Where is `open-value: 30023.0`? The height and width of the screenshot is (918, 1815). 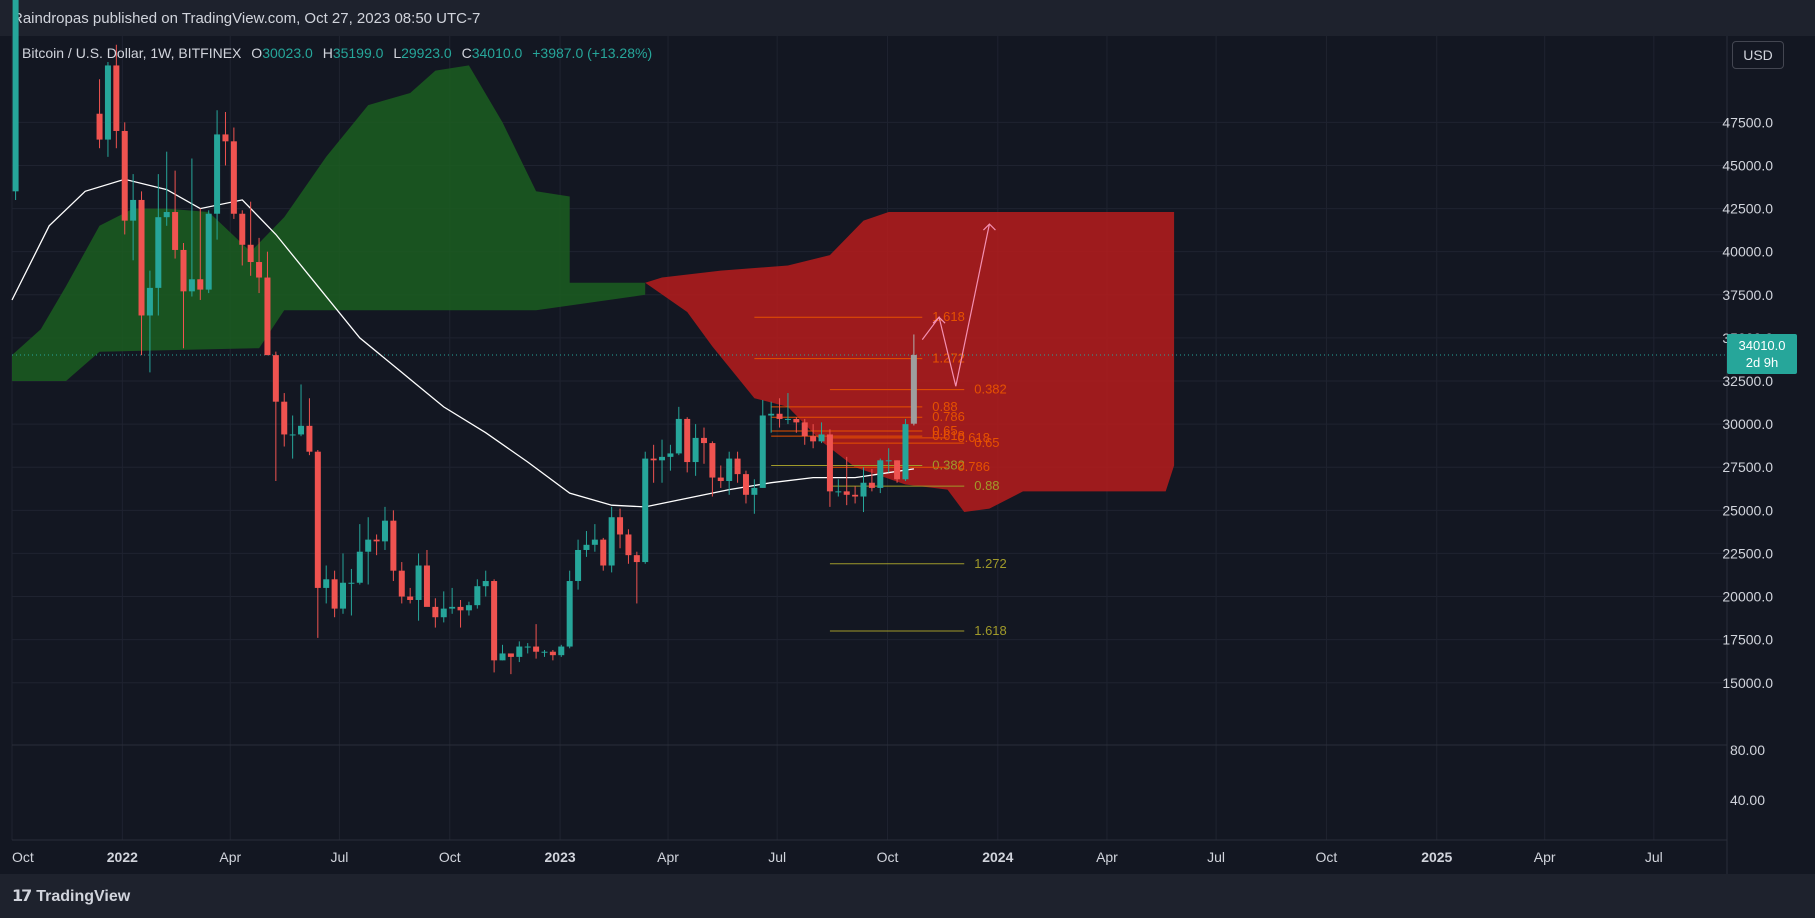 open-value: 30023.0 is located at coordinates (287, 53).